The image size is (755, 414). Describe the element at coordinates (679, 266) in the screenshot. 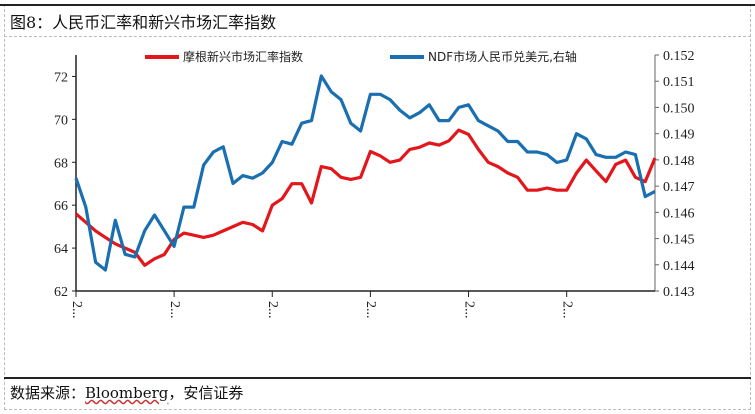

I see `right-tick-label: 0.144` at that location.